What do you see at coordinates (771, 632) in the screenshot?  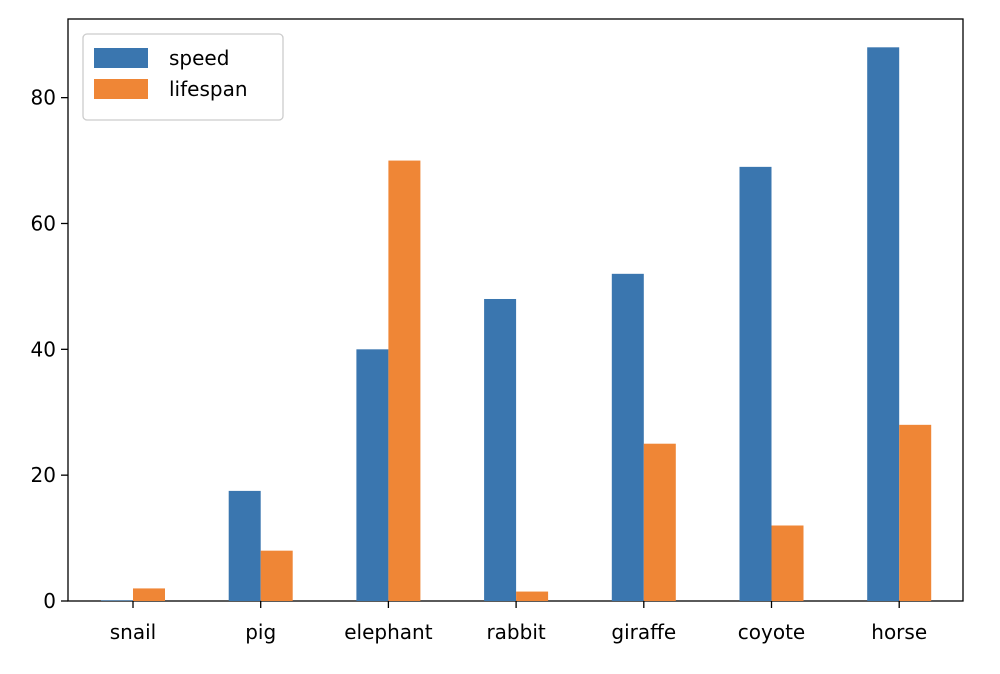 I see `x-tick-label: coyote` at bounding box center [771, 632].